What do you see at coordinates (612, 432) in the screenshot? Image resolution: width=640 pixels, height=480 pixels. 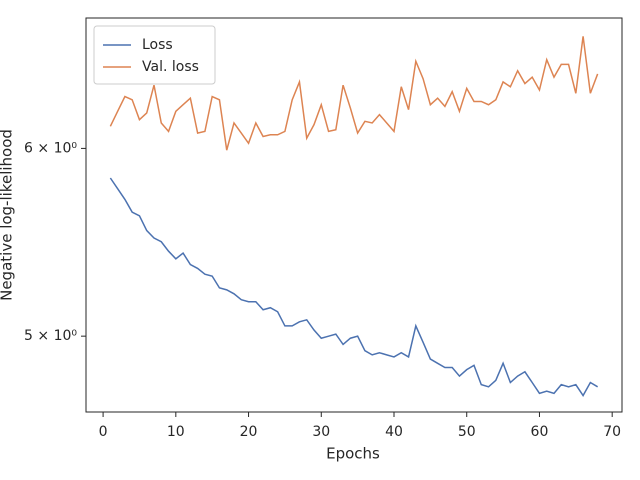 I see `x-tick-label: 70` at bounding box center [612, 432].